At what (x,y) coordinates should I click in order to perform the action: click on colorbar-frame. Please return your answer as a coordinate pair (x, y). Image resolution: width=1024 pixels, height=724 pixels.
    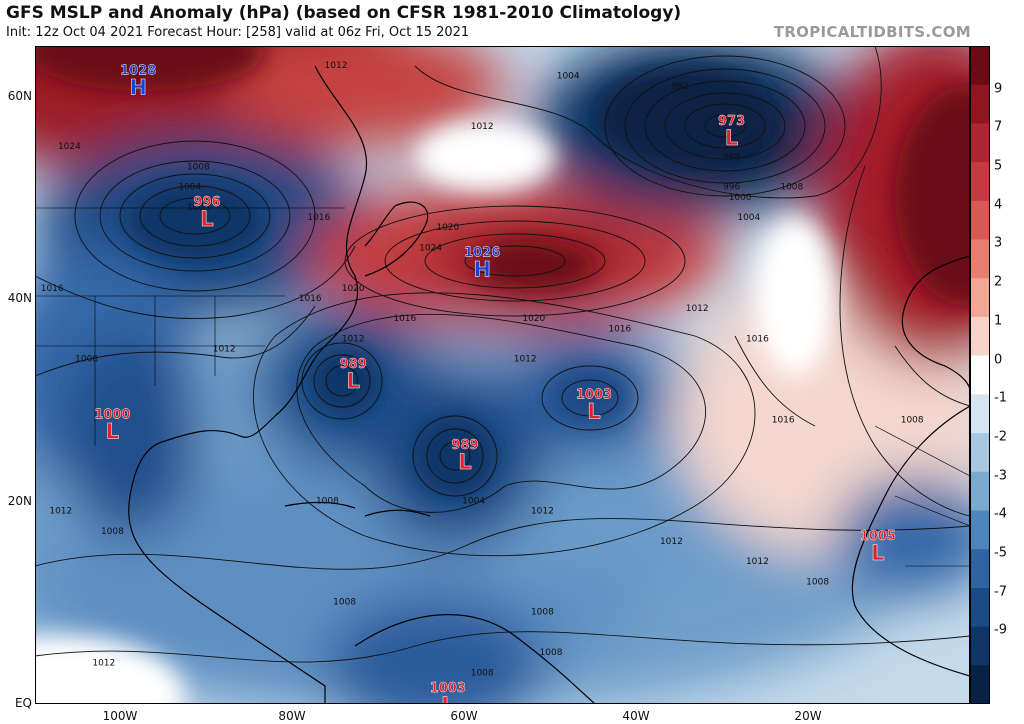
    Looking at the image, I should click on (980, 375).